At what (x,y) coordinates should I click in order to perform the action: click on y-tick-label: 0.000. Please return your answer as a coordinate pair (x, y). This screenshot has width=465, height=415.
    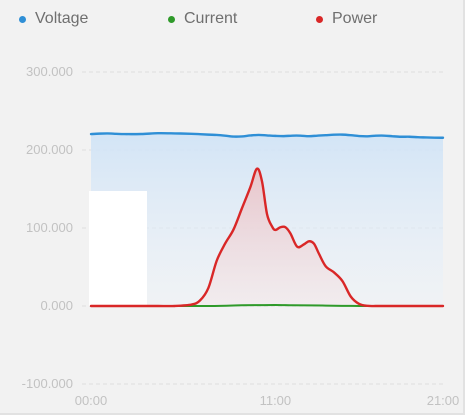
    Looking at the image, I should click on (56, 305).